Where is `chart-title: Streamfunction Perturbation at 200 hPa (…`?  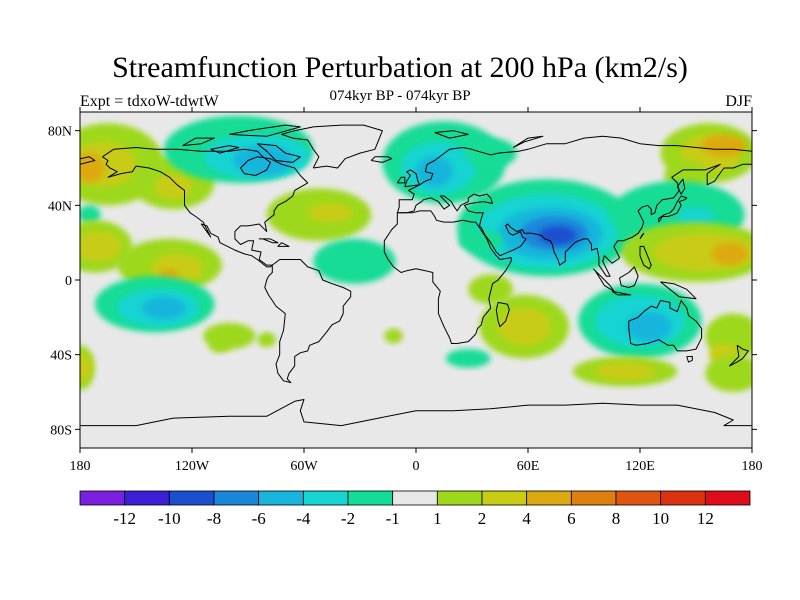
chart-title: Streamfunction Perturbation at 200 hPa (… is located at coordinates (400, 67).